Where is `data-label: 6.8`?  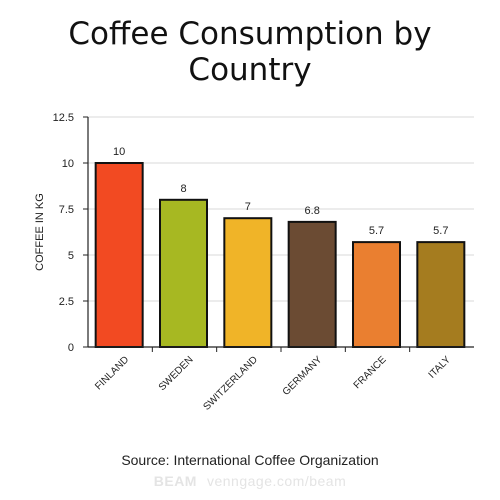
data-label: 6.8 is located at coordinates (312, 211).